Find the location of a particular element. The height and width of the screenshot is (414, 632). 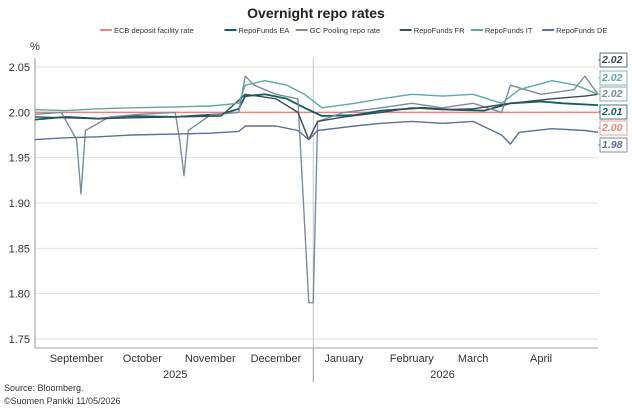

y-axis-unit: % is located at coordinates (35, 47).